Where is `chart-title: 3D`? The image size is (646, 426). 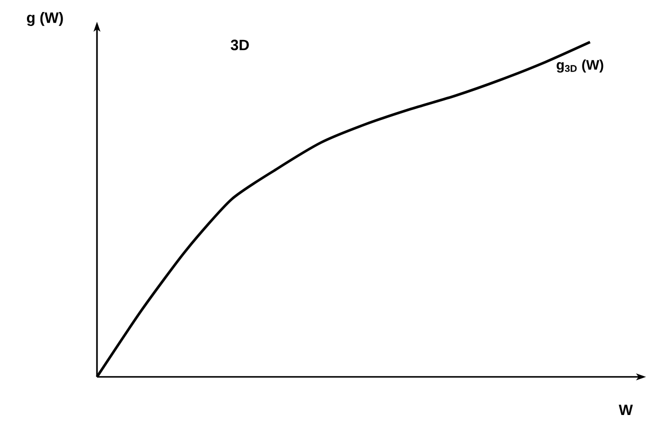
chart-title: 3D is located at coordinates (239, 45).